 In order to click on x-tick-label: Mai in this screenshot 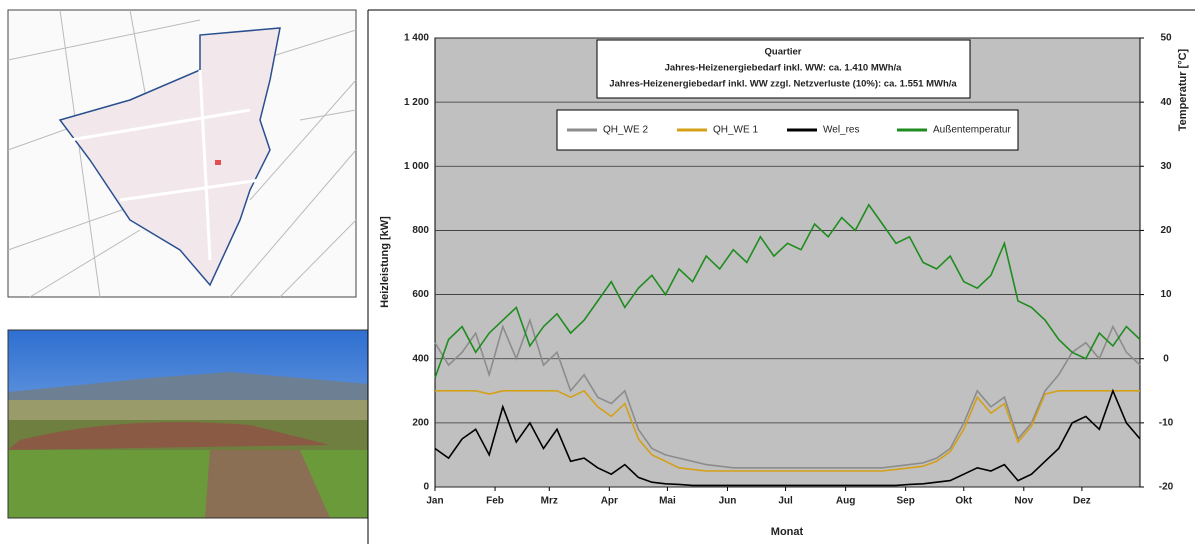, I will do `click(667, 501)`.